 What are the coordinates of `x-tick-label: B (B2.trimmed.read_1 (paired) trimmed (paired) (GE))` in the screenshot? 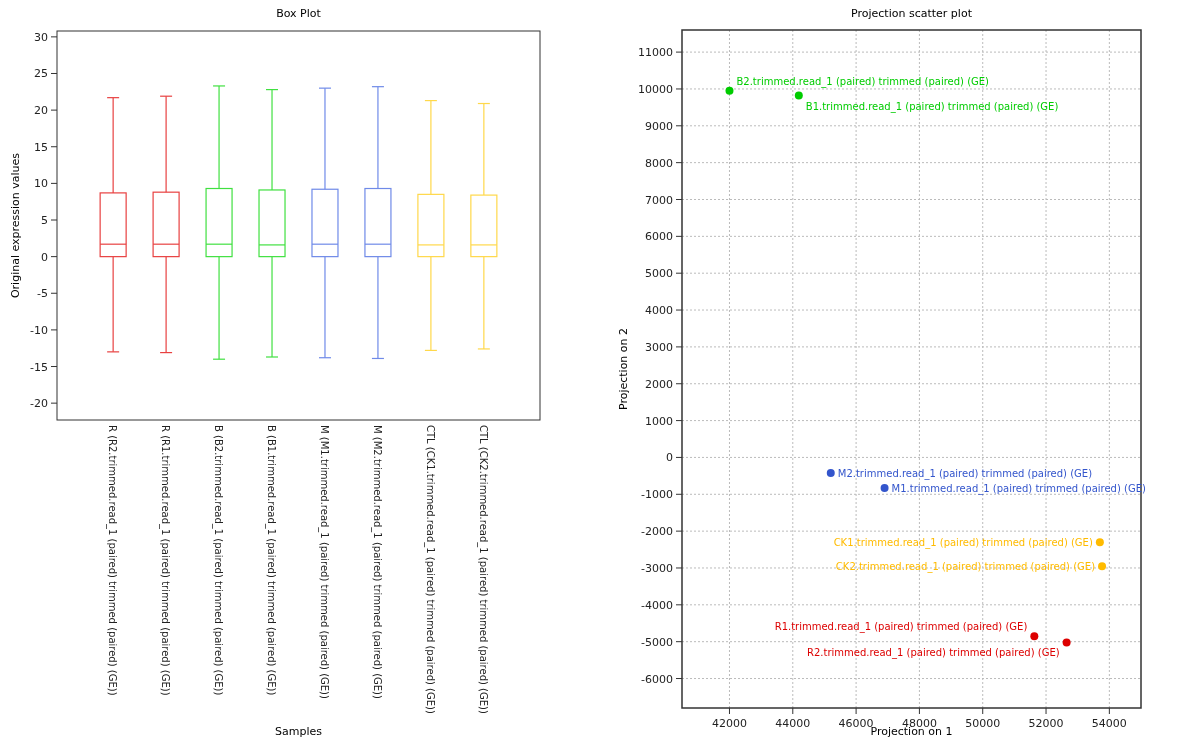 It's located at (218, 560).